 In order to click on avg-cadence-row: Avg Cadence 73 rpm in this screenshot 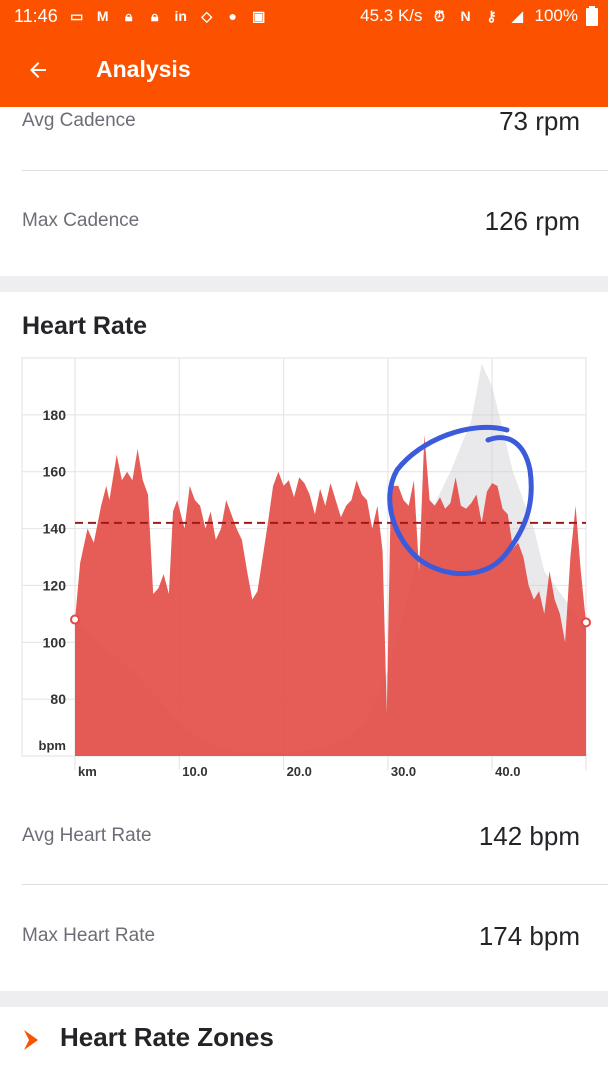, I will do `click(304, 120)`.